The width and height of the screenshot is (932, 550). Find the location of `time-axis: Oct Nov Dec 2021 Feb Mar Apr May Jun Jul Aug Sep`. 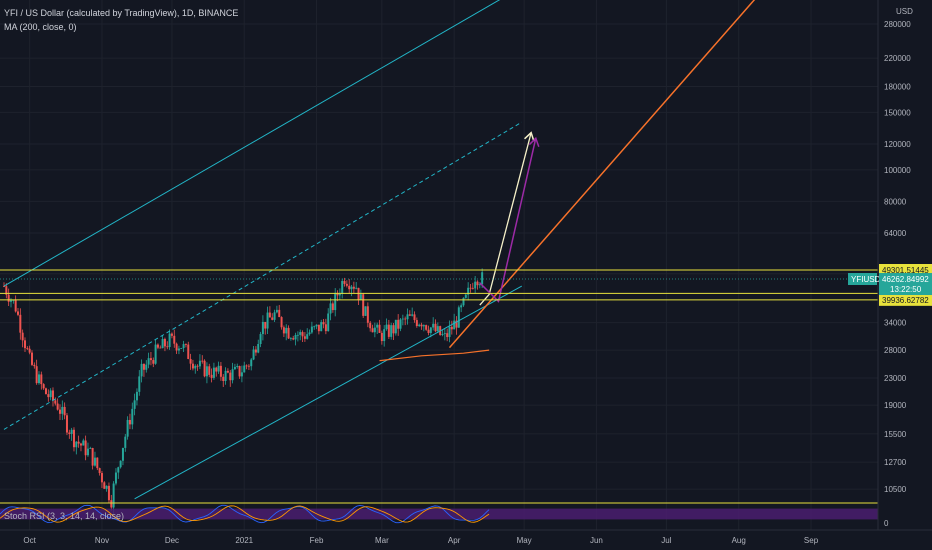

time-axis: Oct Nov Dec 2021 Feb Mar Apr May Jun Jul Aug Sep is located at coordinates (466, 537).